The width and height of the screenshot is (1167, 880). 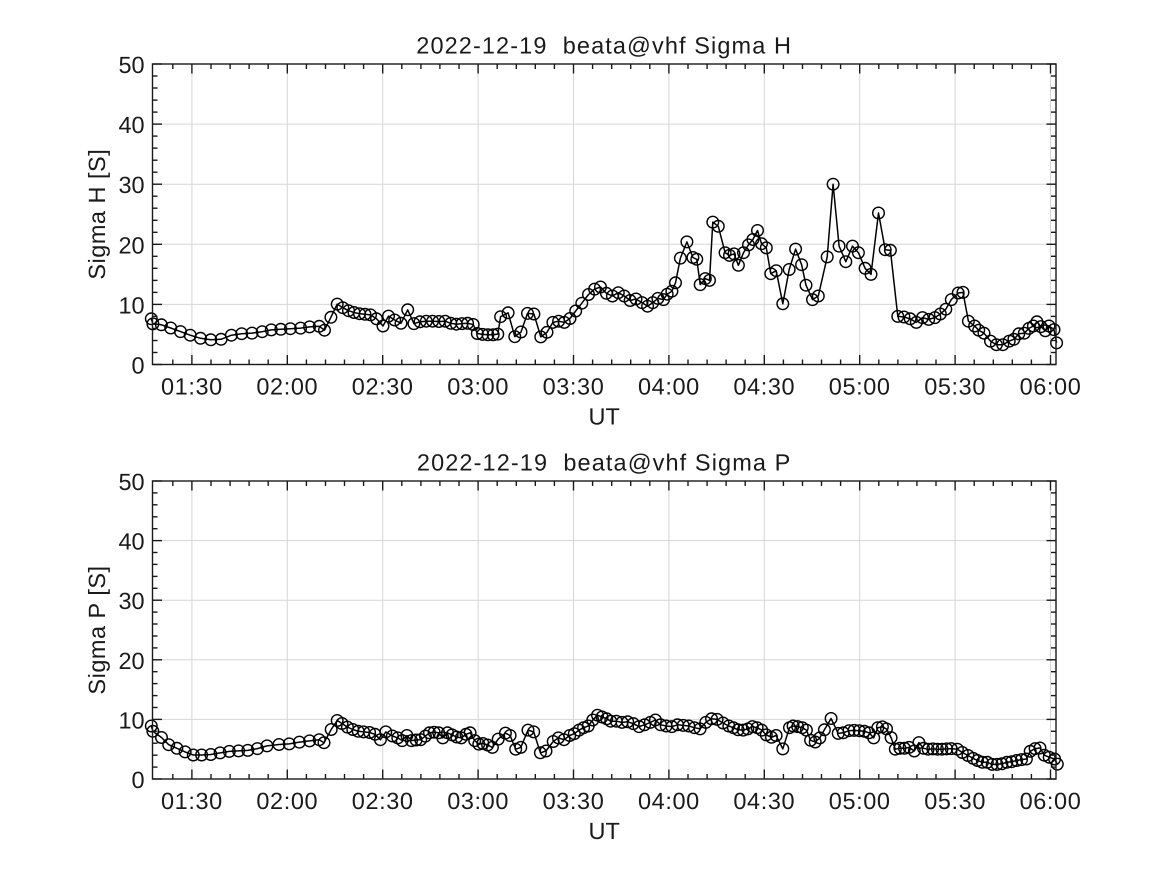 What do you see at coordinates (97, 629) in the screenshot?
I see `svg-text: Sigma P [S]` at bounding box center [97, 629].